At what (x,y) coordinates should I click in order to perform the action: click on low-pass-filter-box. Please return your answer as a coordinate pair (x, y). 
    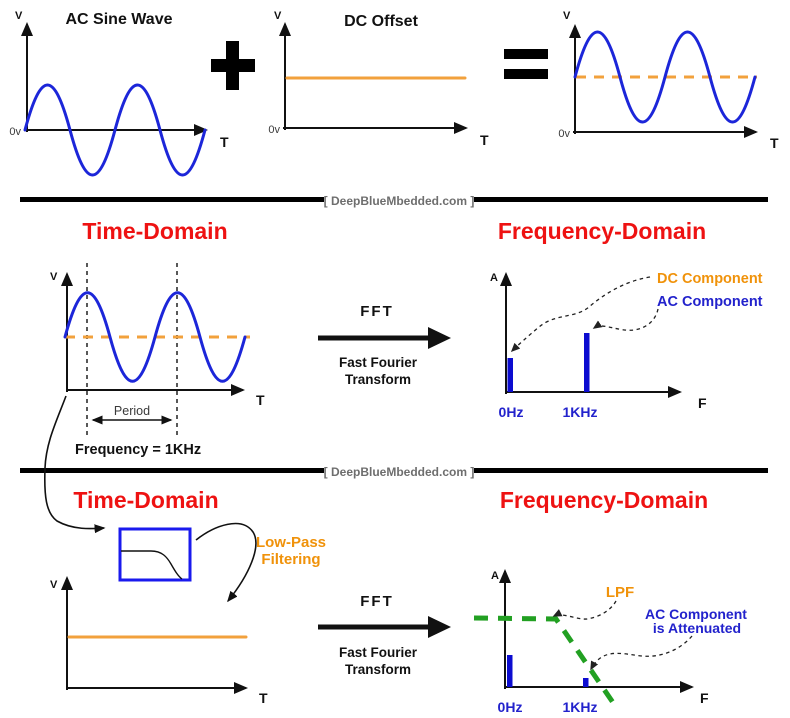
    Looking at the image, I should click on (155, 554).